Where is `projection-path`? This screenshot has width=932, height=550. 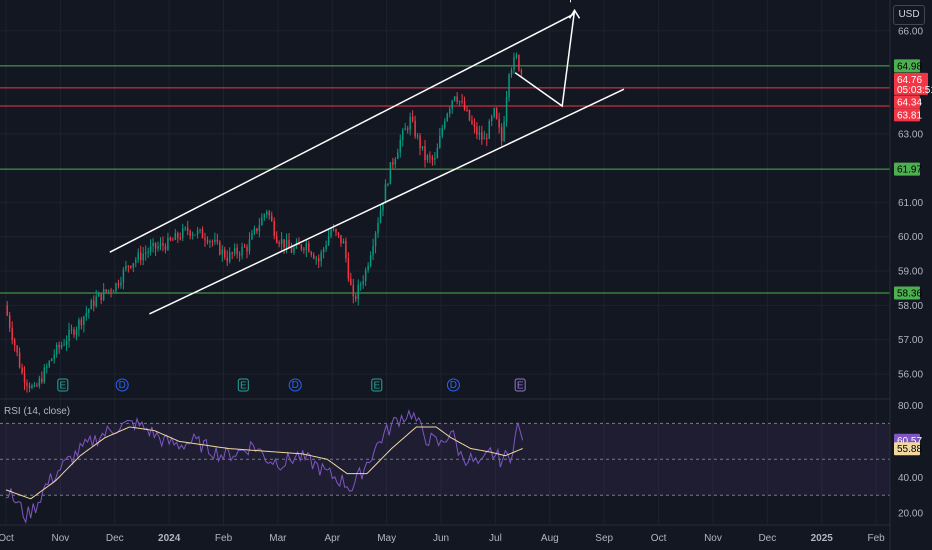 projection-path is located at coordinates (545, 59).